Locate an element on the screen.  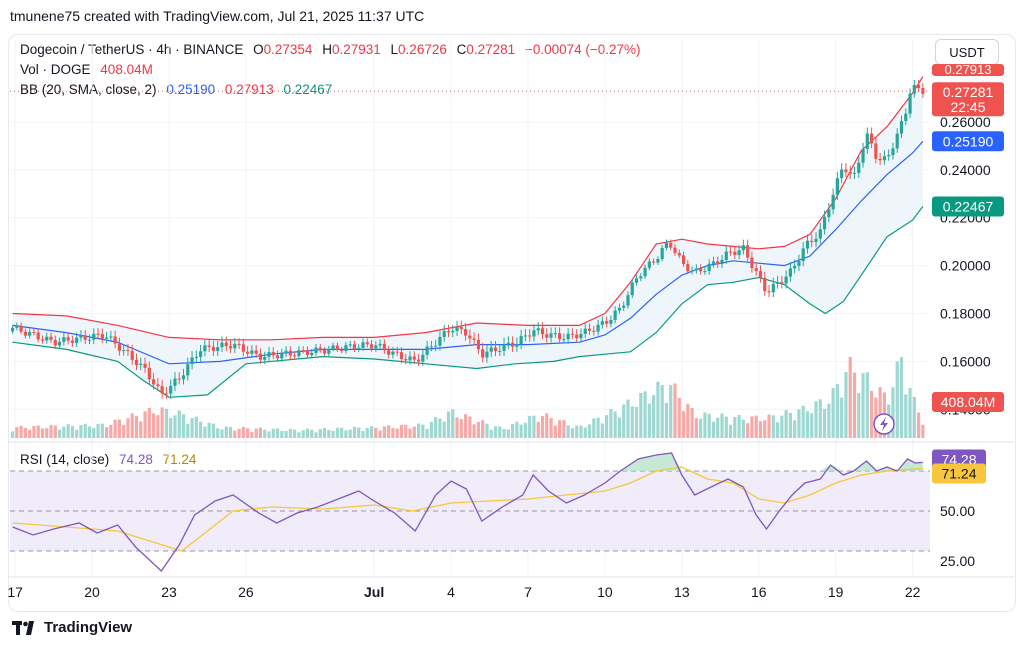
time-axis-label: 22 is located at coordinates (913, 592).